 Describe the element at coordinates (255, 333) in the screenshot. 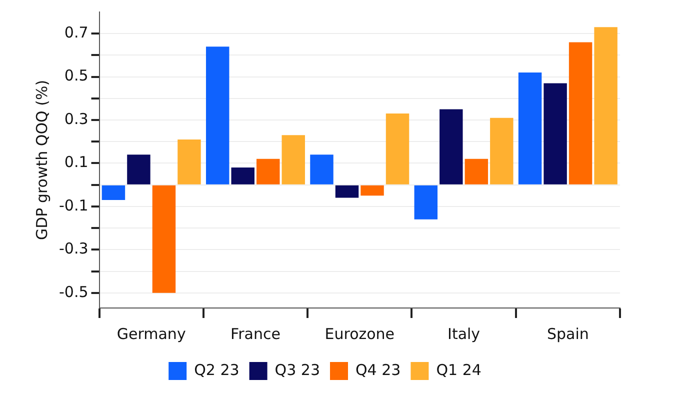

I see `x-tick-label: France` at that location.